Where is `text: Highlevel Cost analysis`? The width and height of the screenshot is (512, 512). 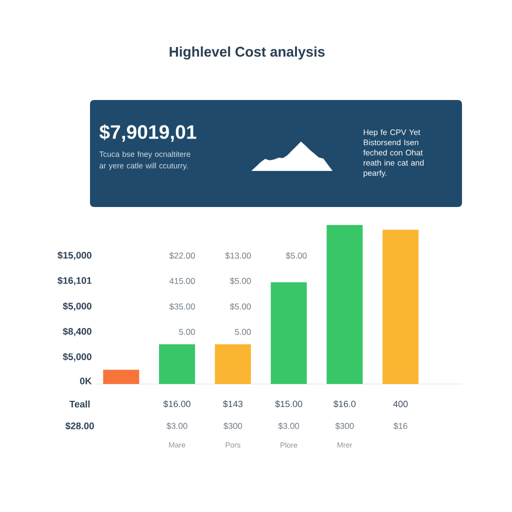
text: Highlevel Cost analysis is located at coordinates (247, 53).